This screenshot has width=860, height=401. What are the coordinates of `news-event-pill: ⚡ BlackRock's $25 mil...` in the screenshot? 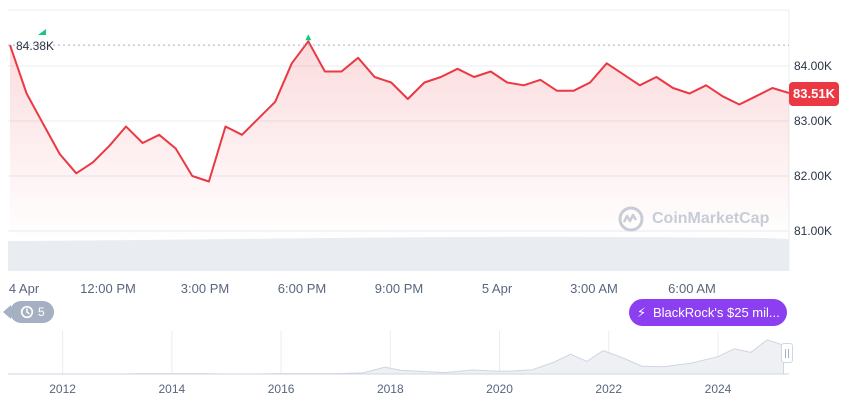 It's located at (708, 312).